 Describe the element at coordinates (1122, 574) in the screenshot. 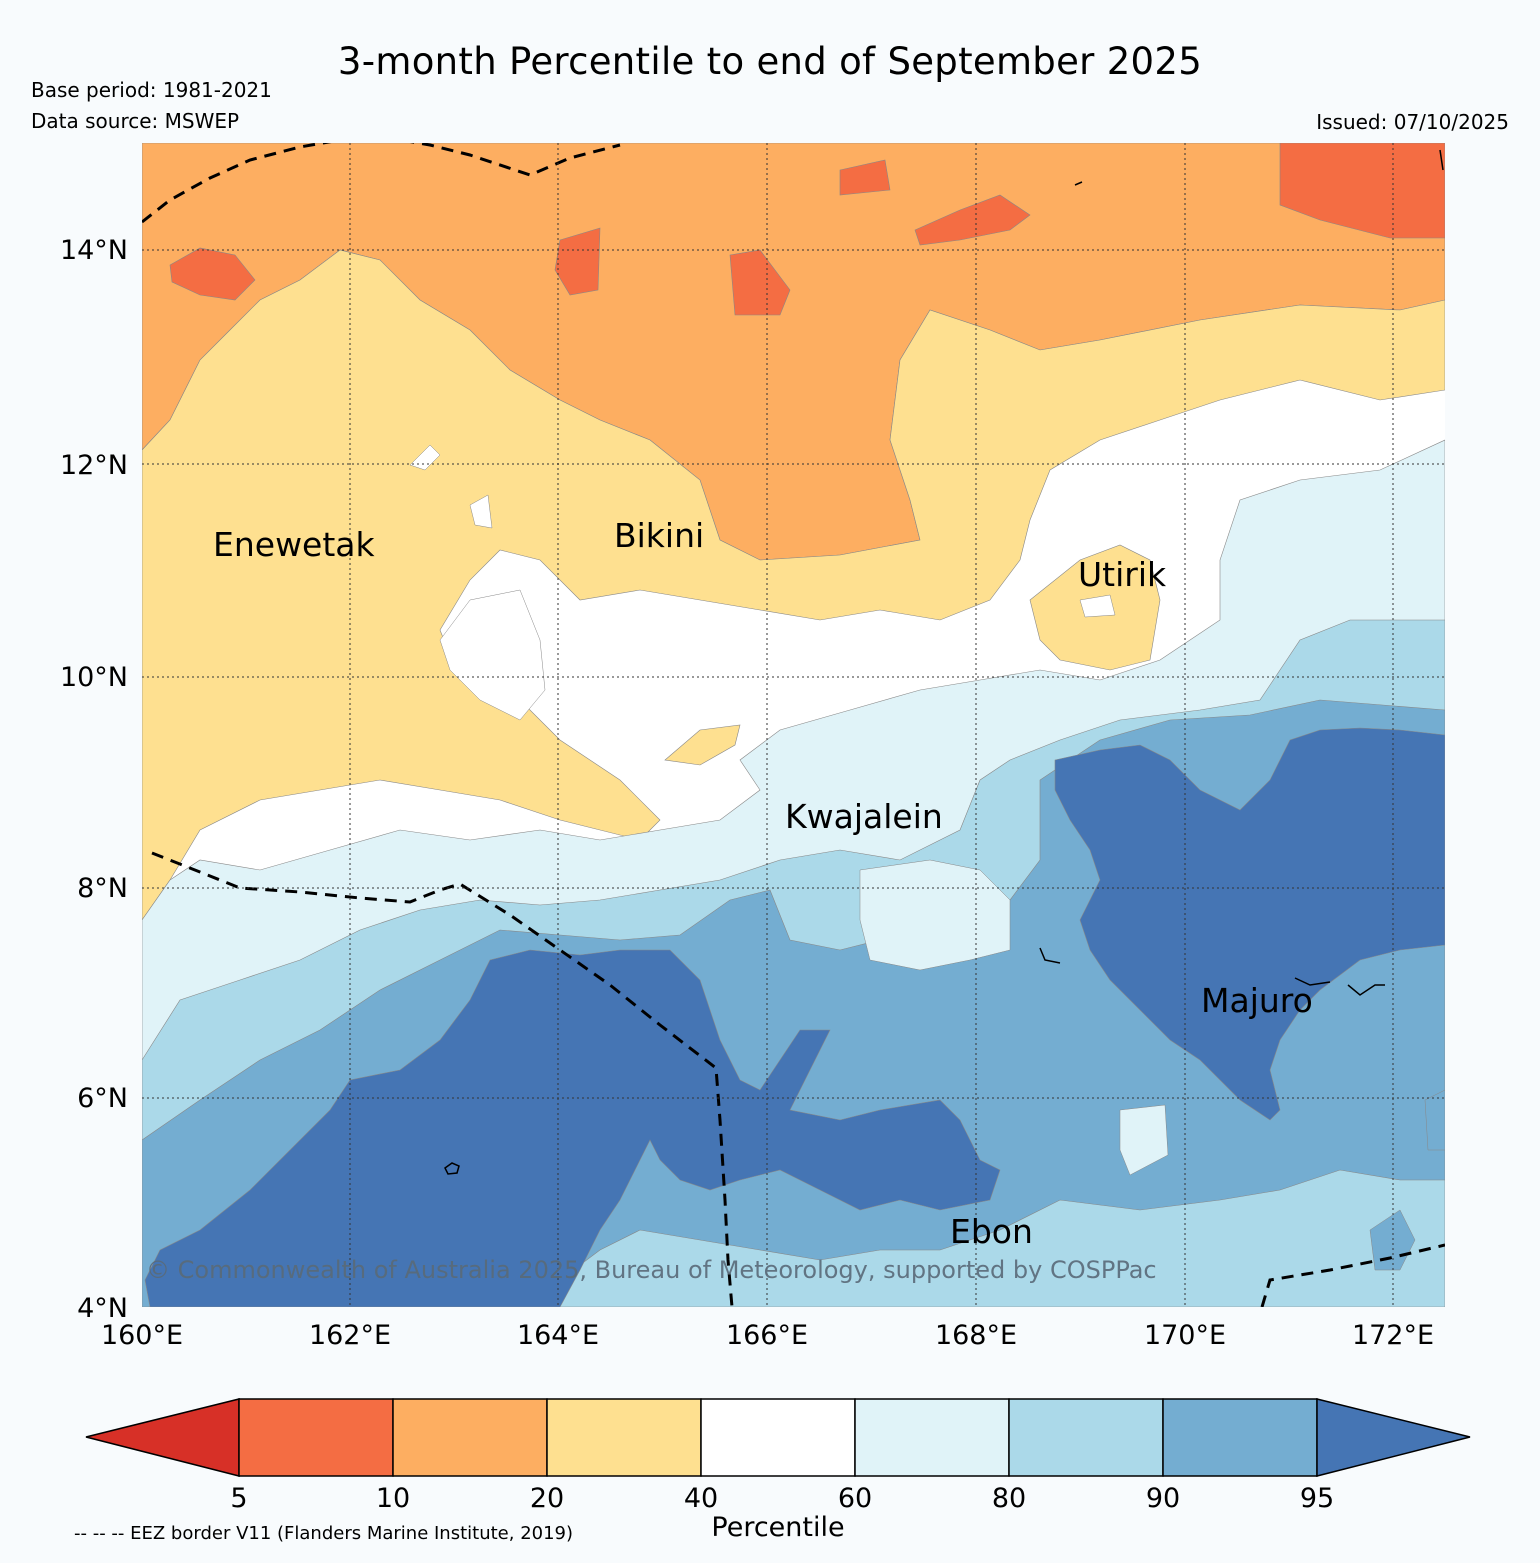

I see `place-label-utirik: Utirik` at that location.